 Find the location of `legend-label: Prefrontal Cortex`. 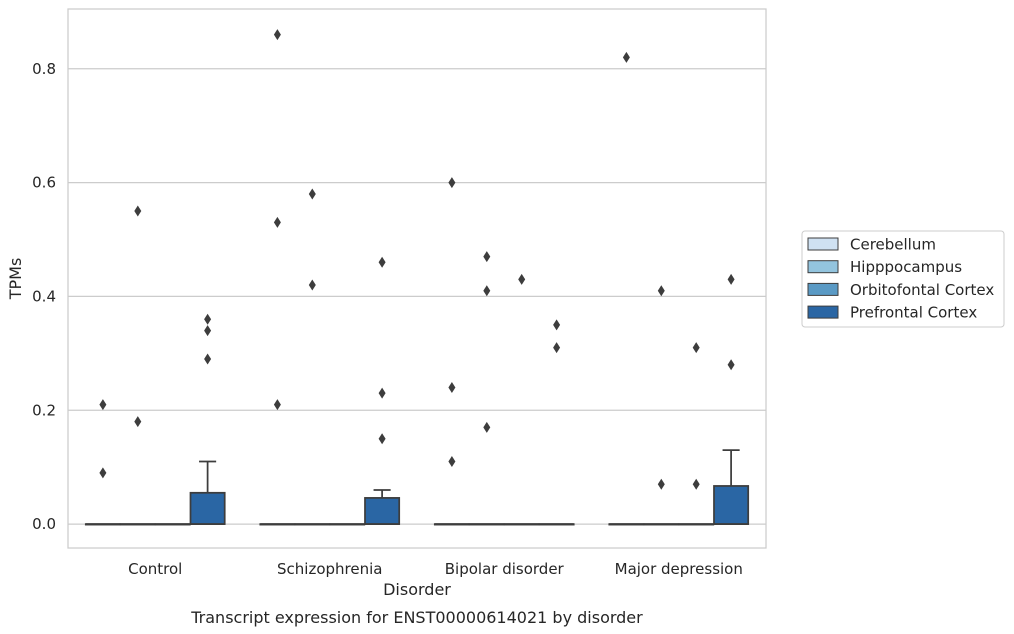

legend-label: Prefrontal Cortex is located at coordinates (913, 313).